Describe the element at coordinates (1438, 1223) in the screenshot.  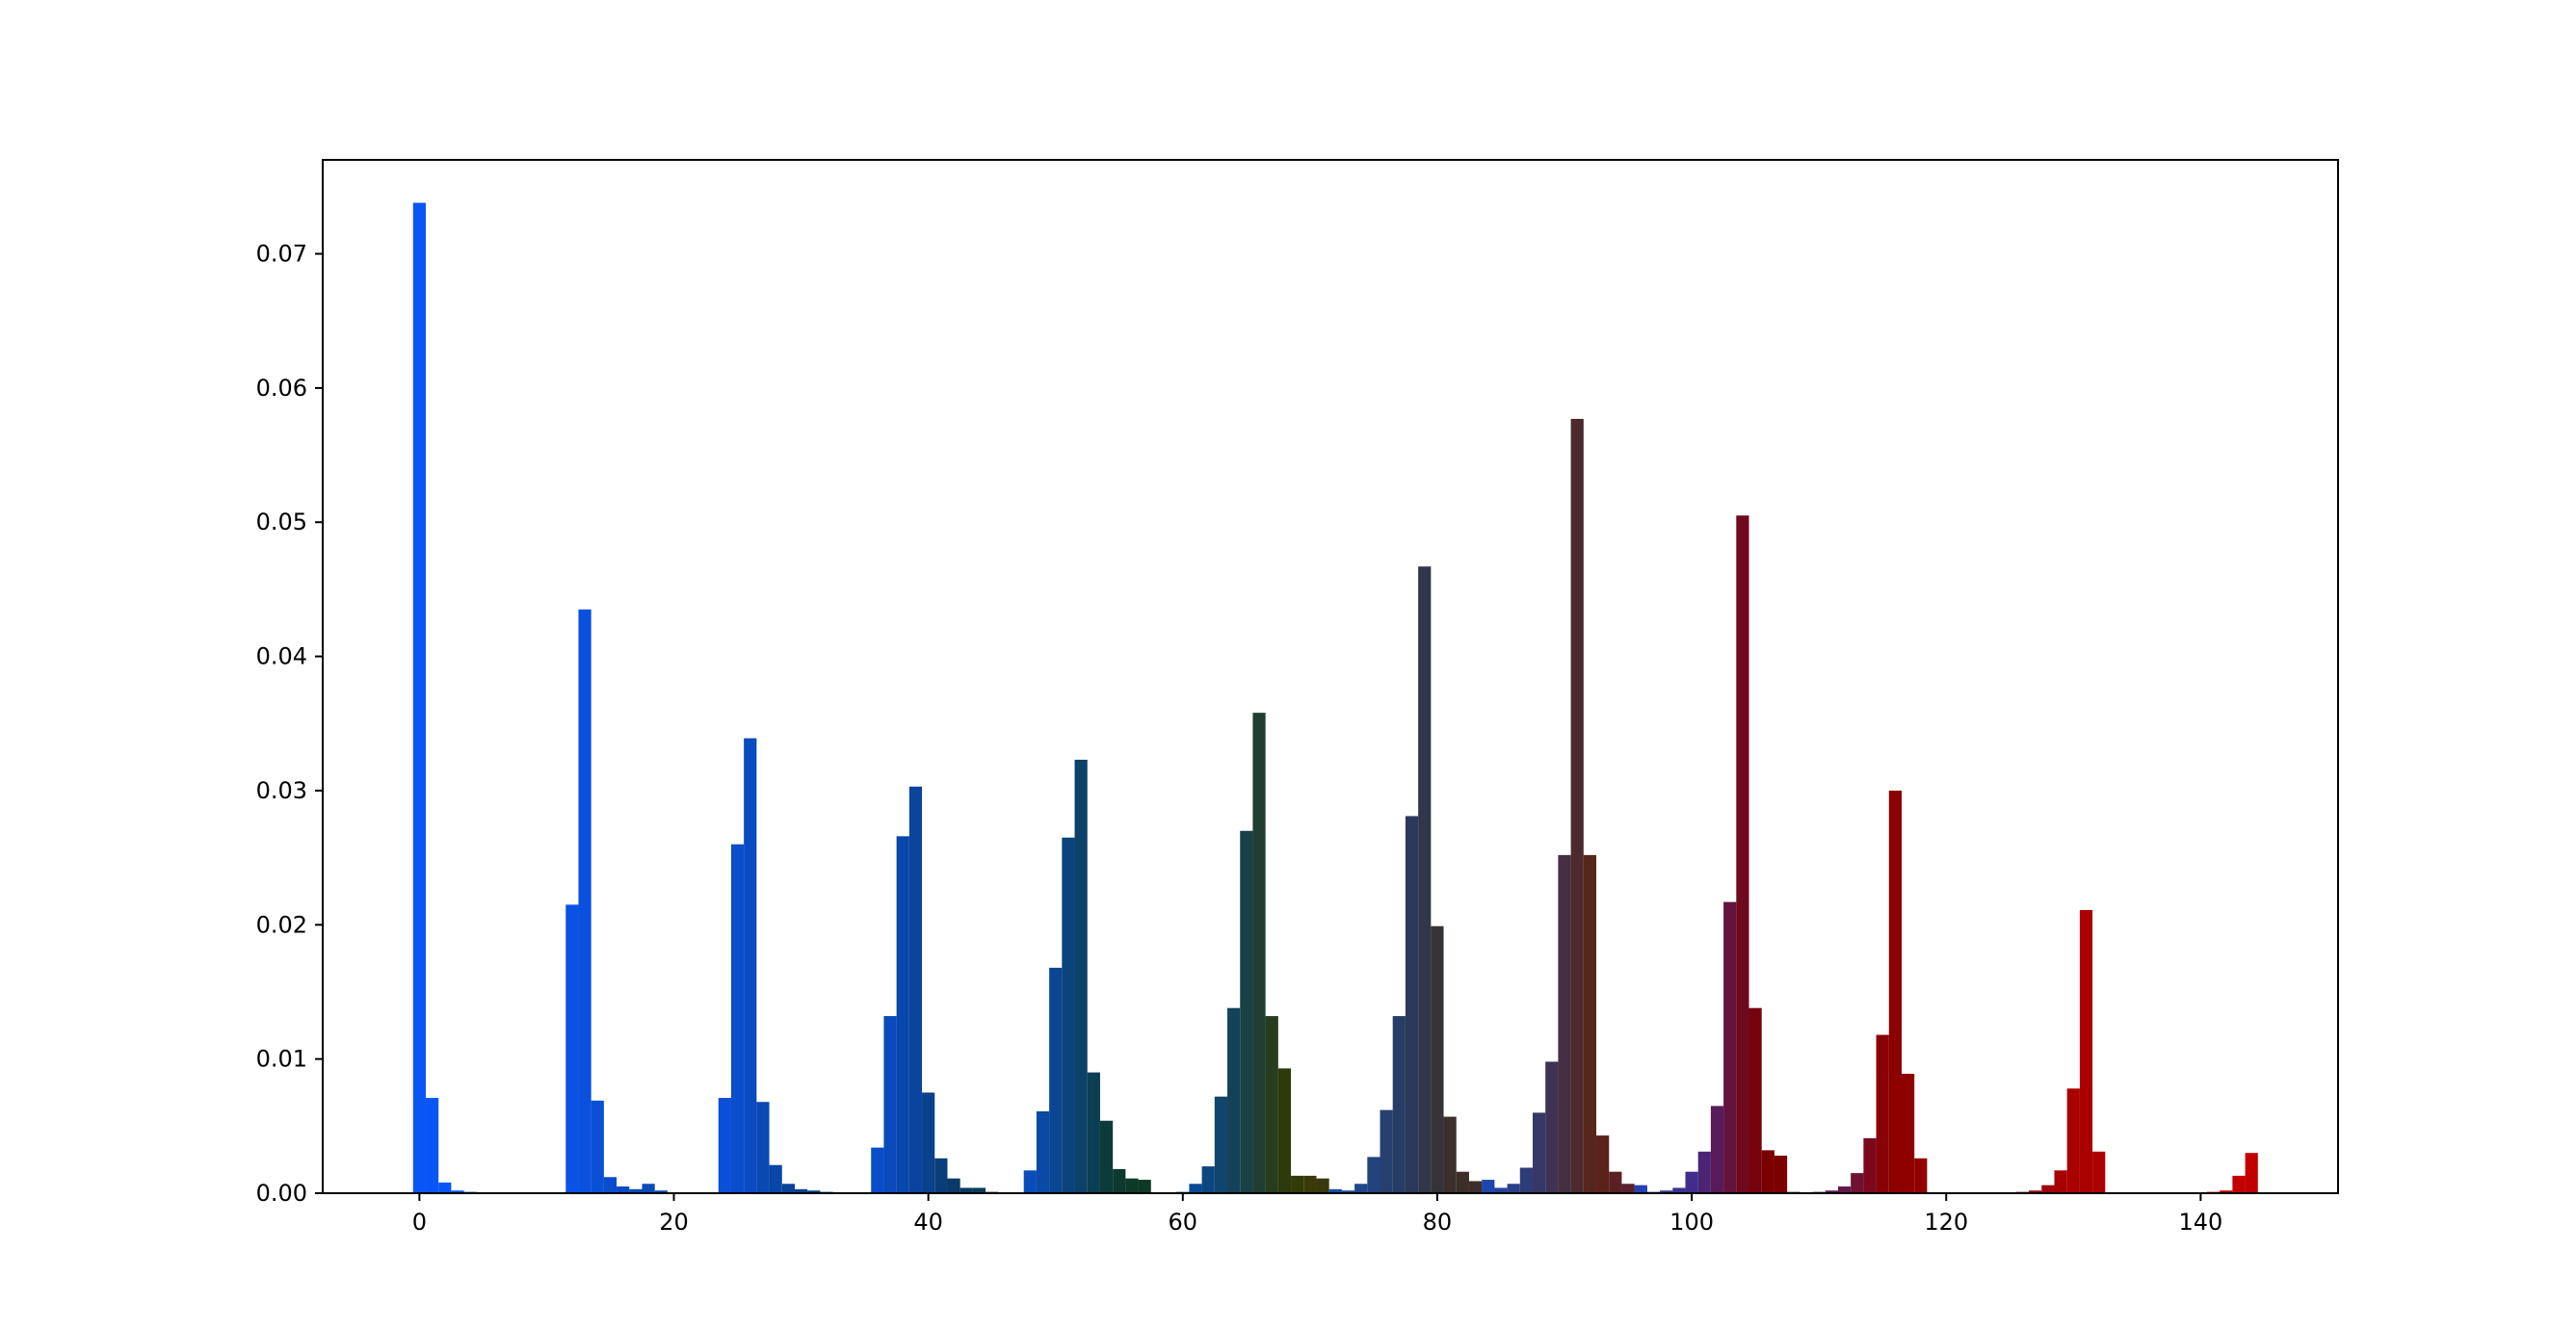
I see `x-tick-label: 80` at that location.